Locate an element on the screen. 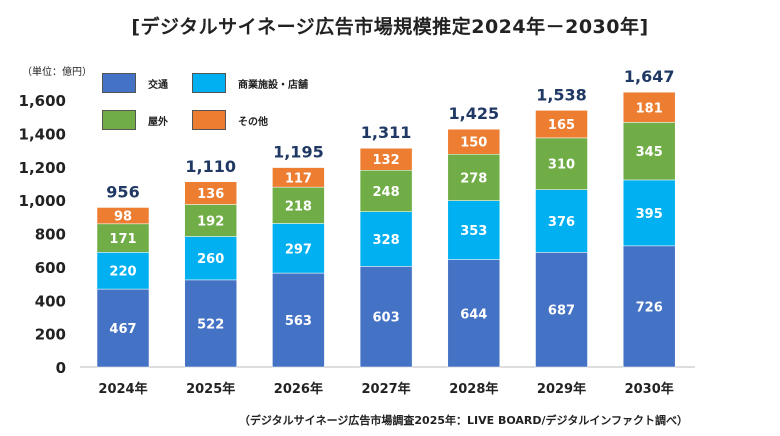 The height and width of the screenshot is (436, 780). data-label: 117 is located at coordinates (298, 178).